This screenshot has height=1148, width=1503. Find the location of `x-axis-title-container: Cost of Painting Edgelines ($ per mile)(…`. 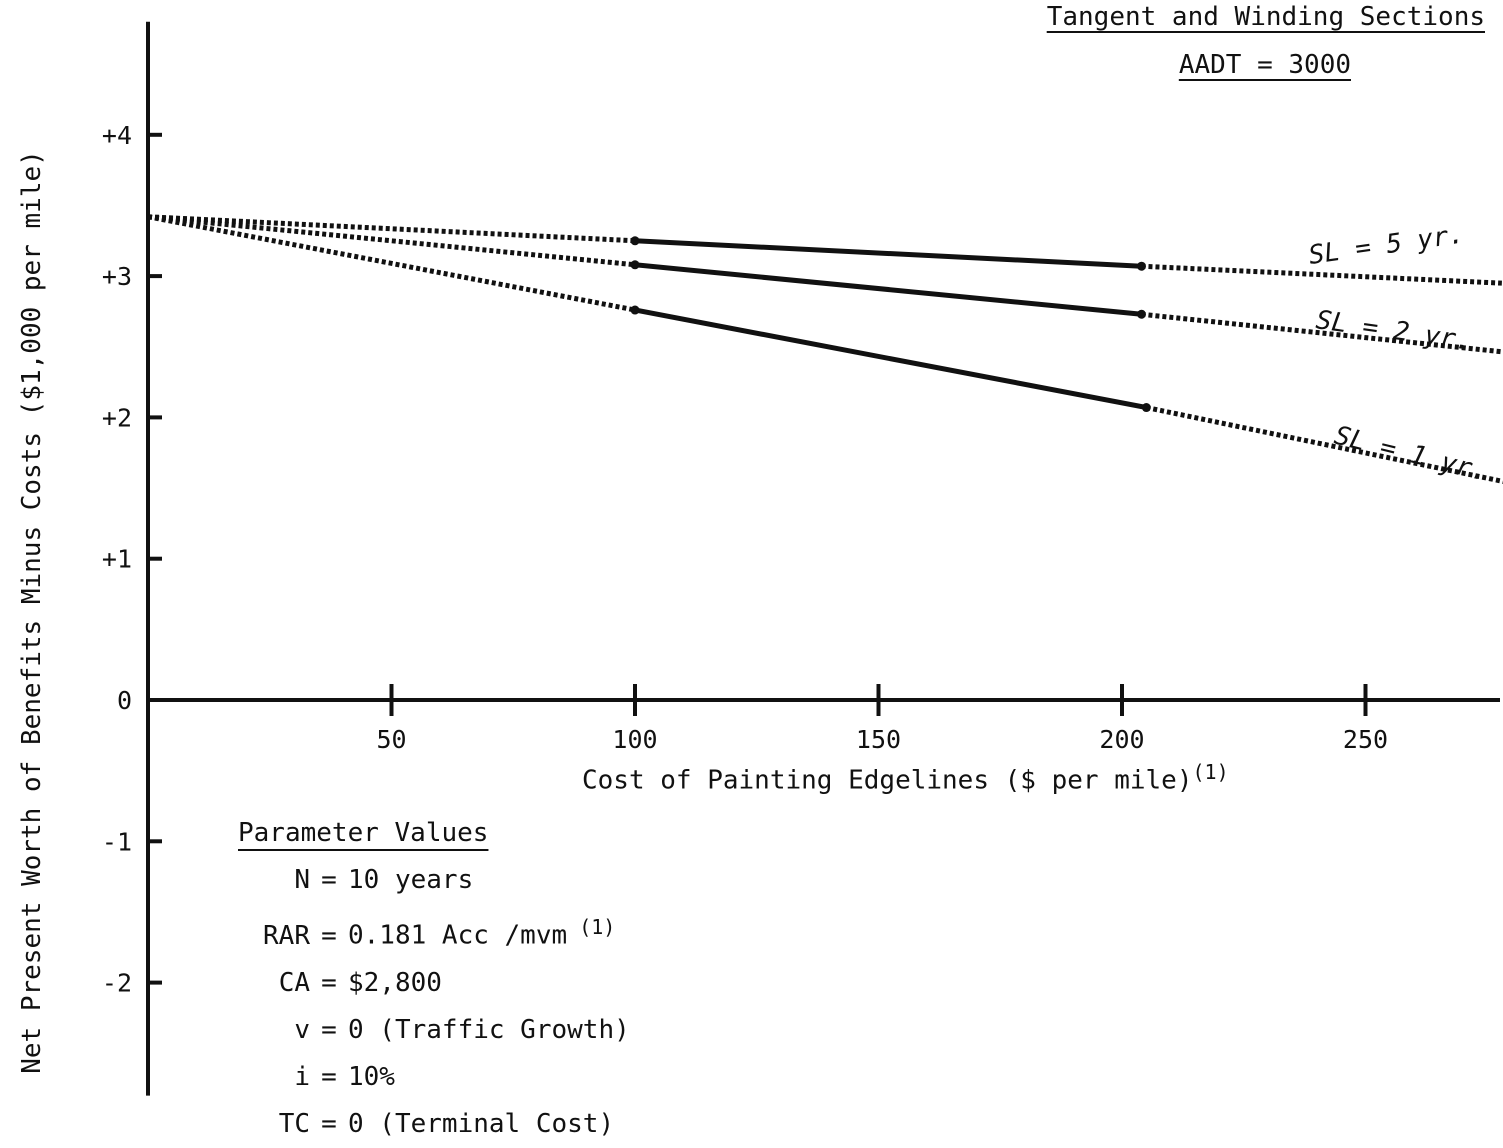

x-axis-title-container: Cost of Painting Edgelines ($ per mile)(… is located at coordinates (905, 778).